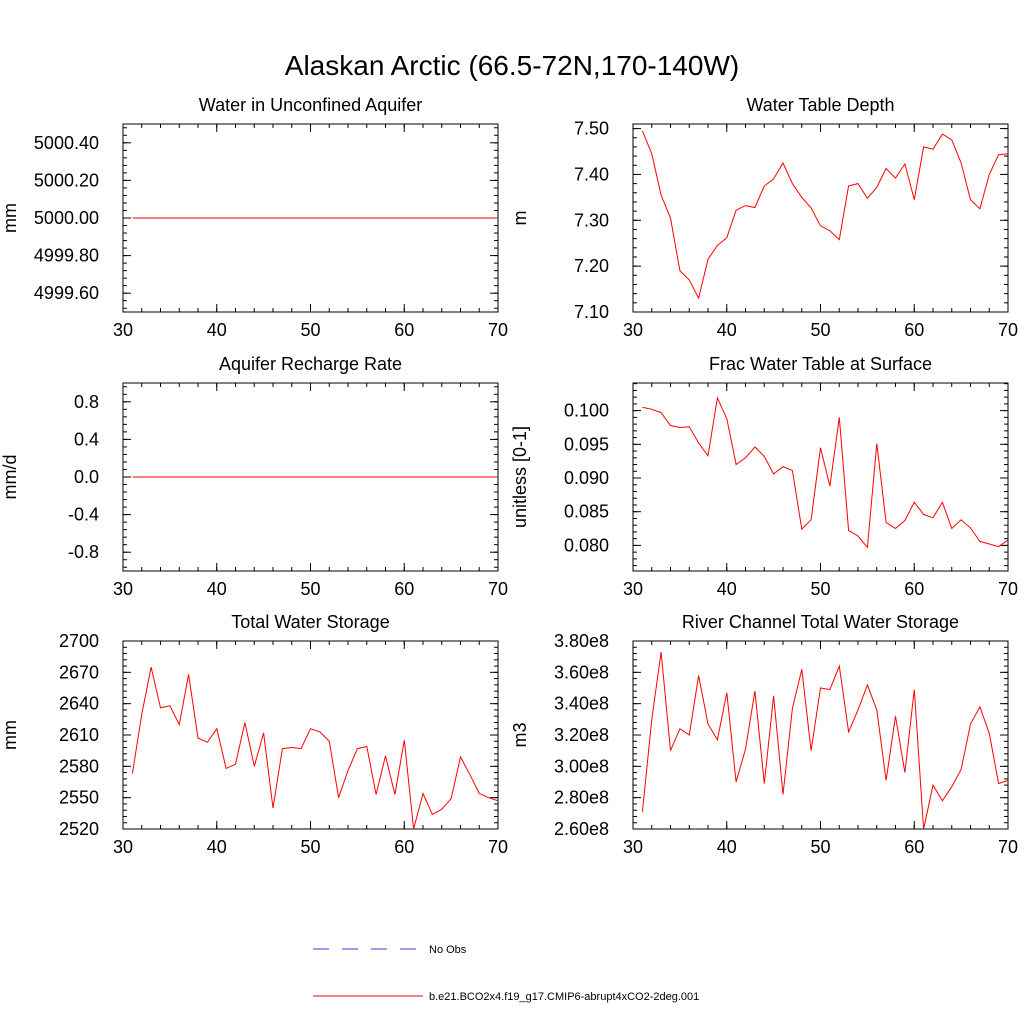 This screenshot has height=1024, width=1024. I want to click on y-axis-label: mm/d, so click(10, 477).